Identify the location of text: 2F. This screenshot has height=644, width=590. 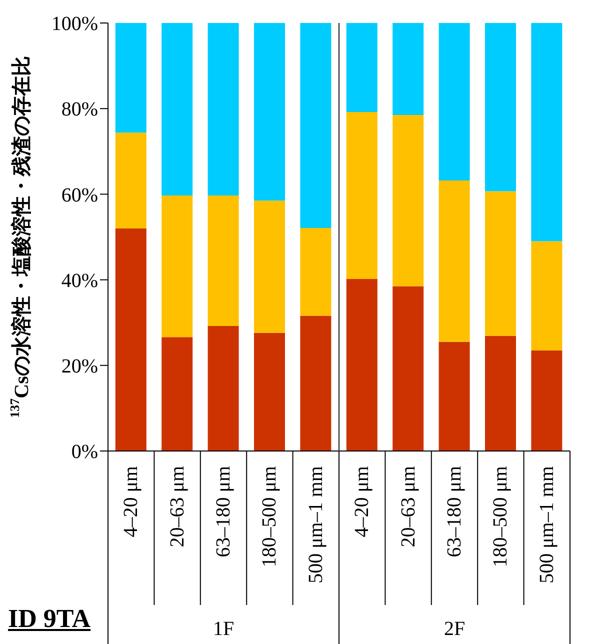
(454, 629).